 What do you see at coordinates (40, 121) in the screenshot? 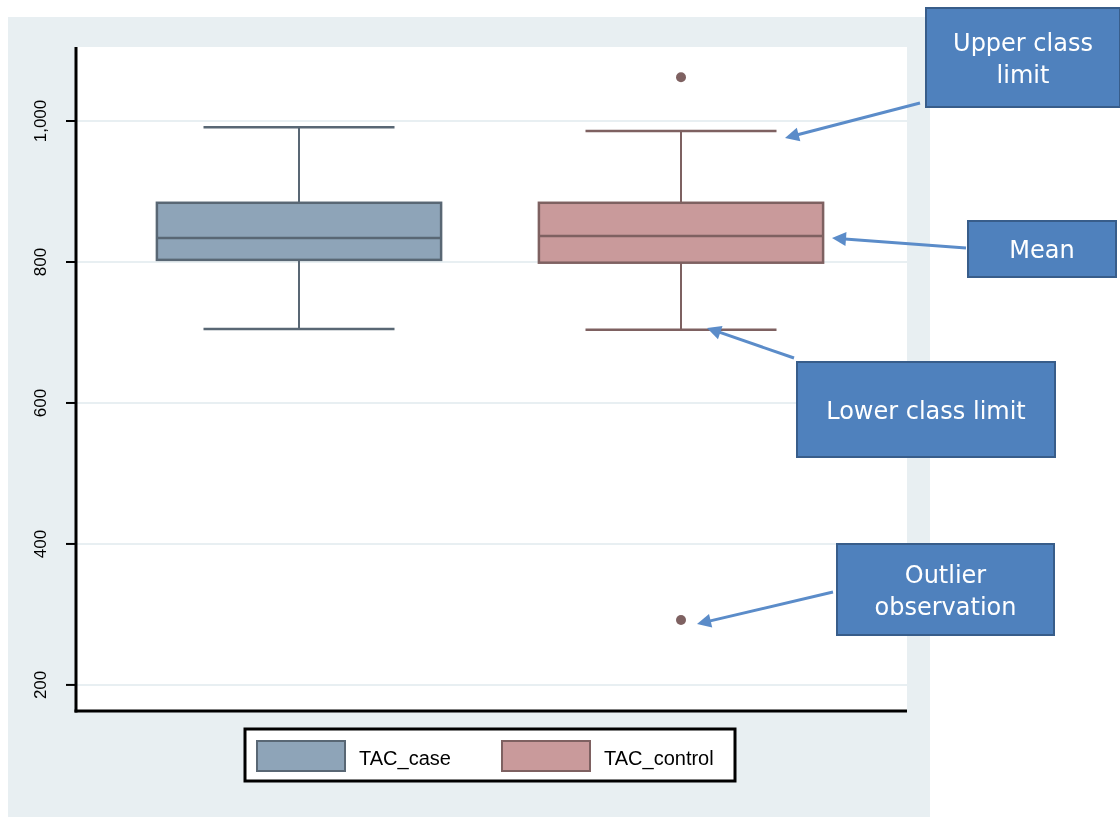
I see `y-tick-label: 1,000` at bounding box center [40, 121].